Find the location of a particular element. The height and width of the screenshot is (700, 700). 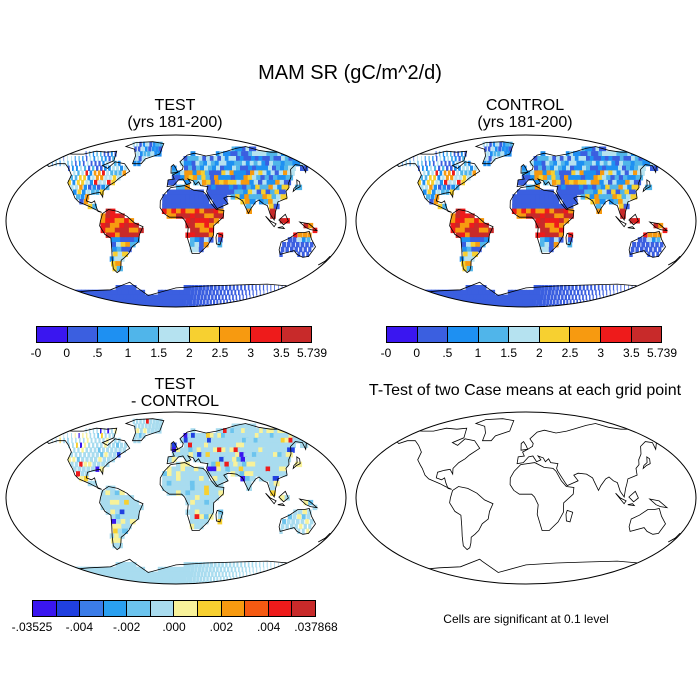

colorbar-test-labels: -0 0.5 1 1.5 2 2.5 3 3.5 5.739 is located at coordinates (179, 351).